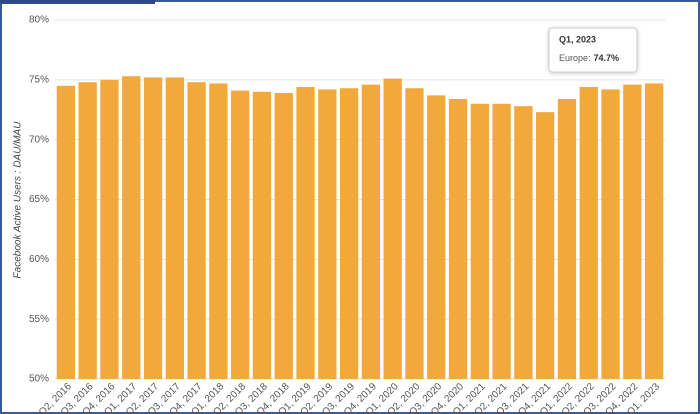 This screenshot has height=414, width=700. What do you see at coordinates (39, 259) in the screenshot?
I see `y-tick-label: 60%` at bounding box center [39, 259].